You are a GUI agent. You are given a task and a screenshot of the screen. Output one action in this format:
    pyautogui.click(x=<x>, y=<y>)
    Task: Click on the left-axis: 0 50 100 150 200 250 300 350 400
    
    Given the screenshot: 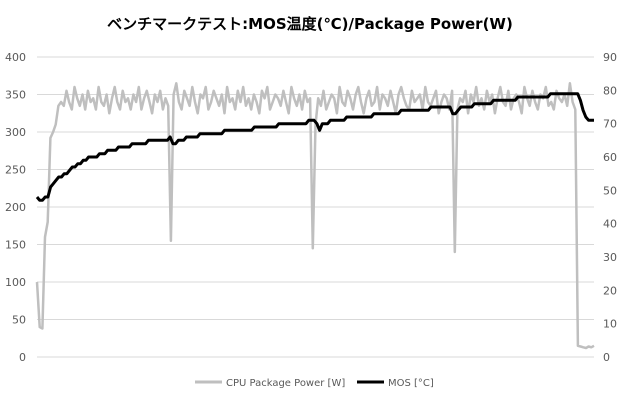 What is the action you would take?
    pyautogui.click(x=15, y=207)
    